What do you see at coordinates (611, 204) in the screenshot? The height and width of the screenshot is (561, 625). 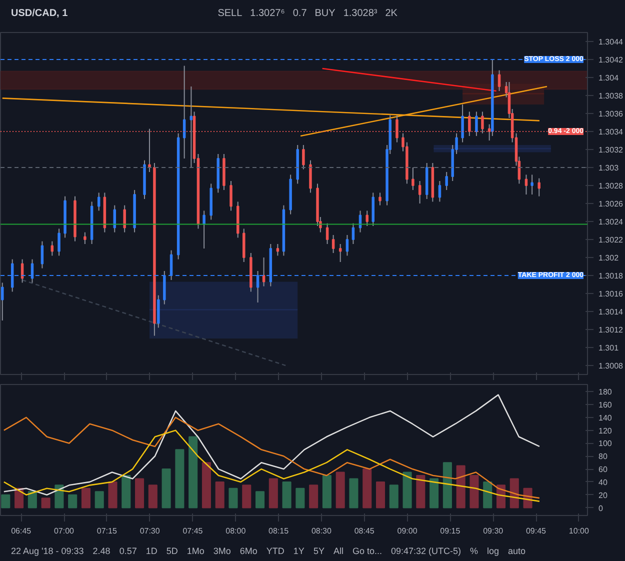 I see `y-tick-label: 1.3026` at bounding box center [611, 204].